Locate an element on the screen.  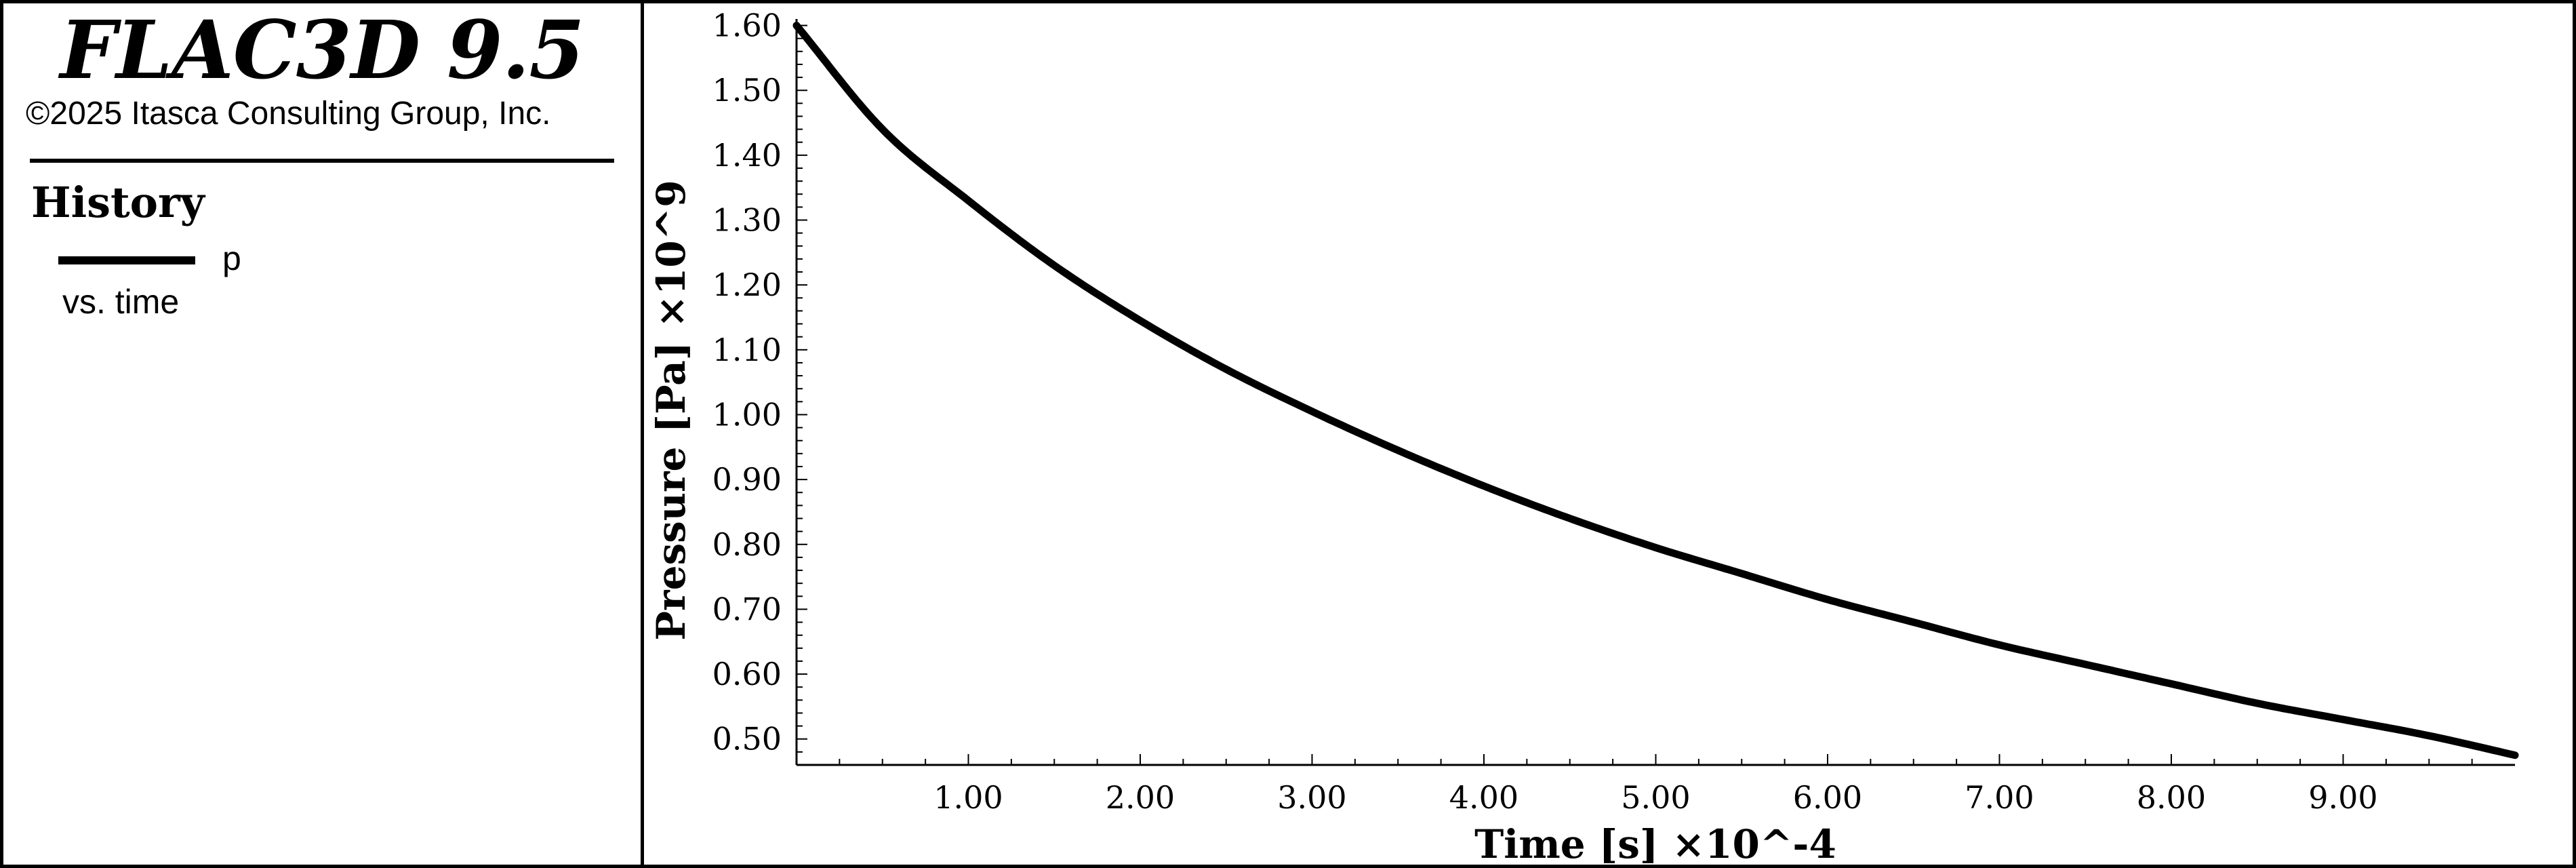
x-tick-labels: 1.00 2.00 3.00 4.00 5.00 6.00 7.00 8.00 9.00 is located at coordinates (1655, 797).